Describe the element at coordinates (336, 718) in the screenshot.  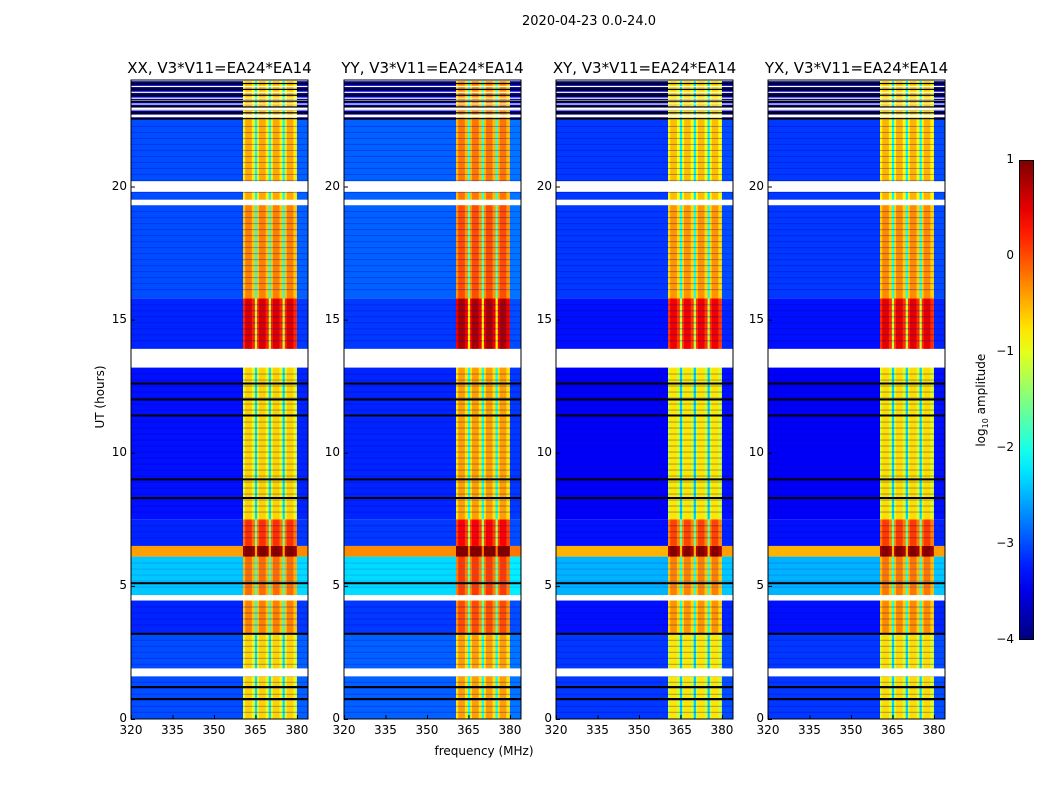
I see `y-tick-label: 0` at that location.